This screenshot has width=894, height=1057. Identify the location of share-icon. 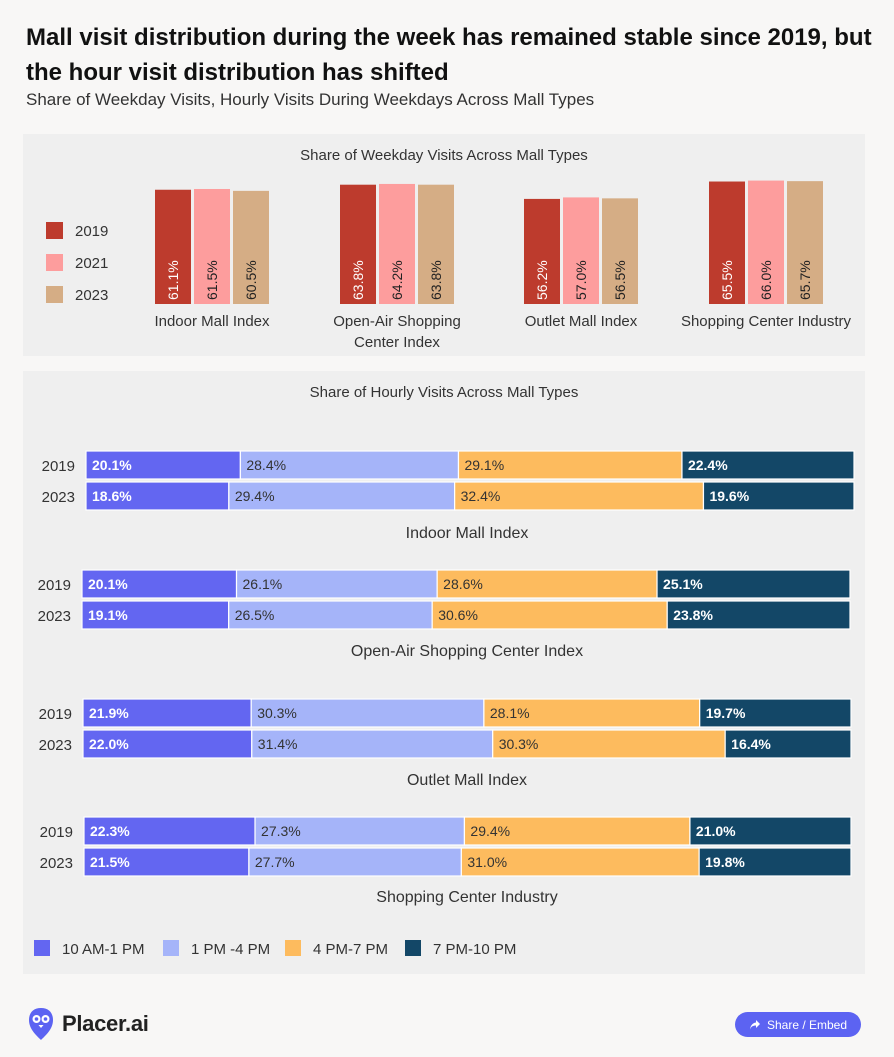
(754, 1024).